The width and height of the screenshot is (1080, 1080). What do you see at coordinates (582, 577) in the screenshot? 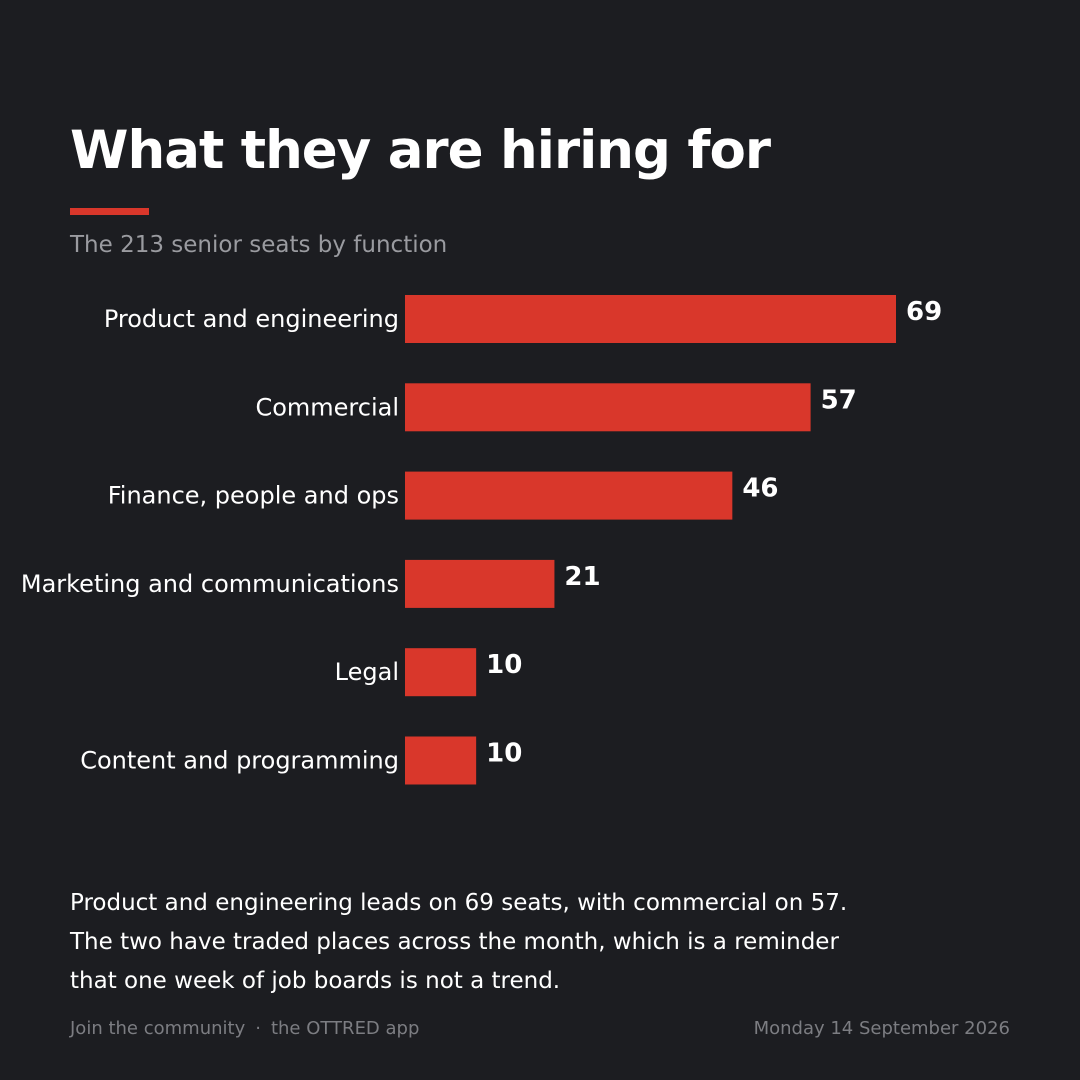
I see `value-label: 21` at bounding box center [582, 577].